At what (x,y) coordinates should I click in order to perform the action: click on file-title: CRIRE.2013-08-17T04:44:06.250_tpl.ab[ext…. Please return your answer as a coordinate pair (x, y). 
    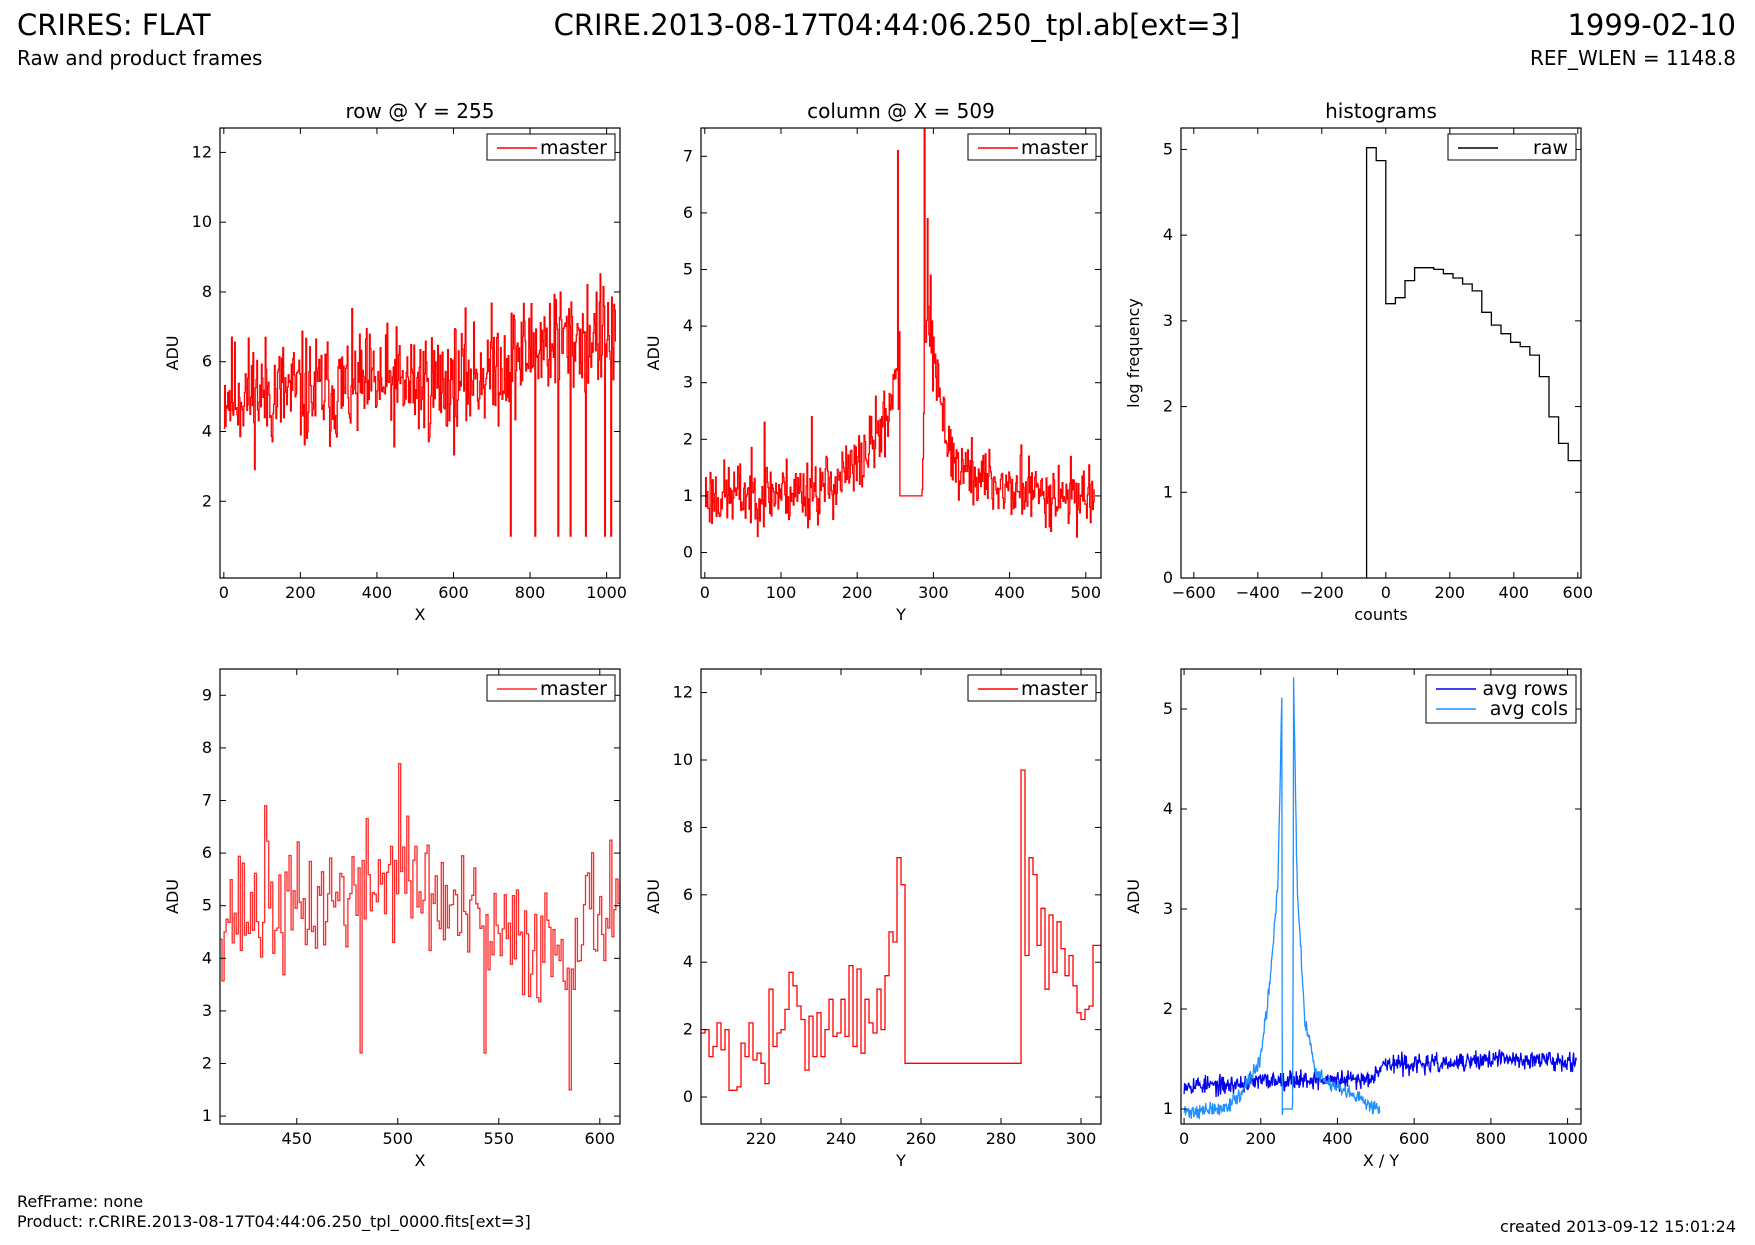
    Looking at the image, I should click on (897, 25).